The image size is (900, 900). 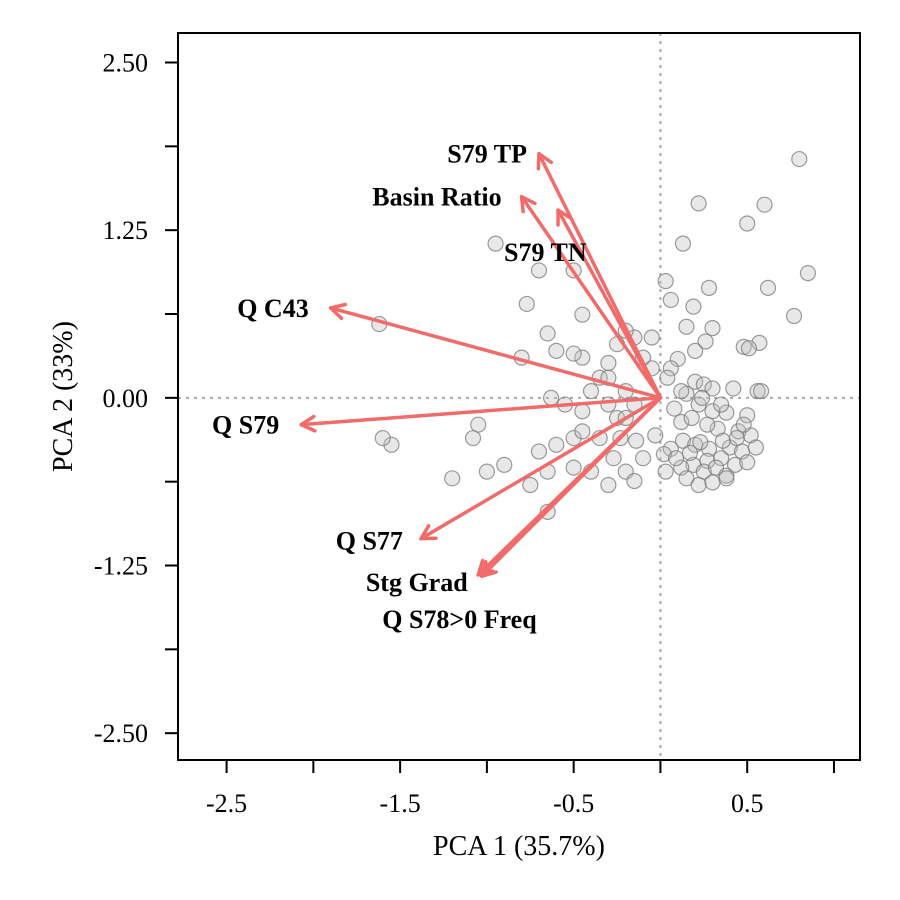 I want to click on loading-label: Basin Ratio, so click(x=436, y=197).